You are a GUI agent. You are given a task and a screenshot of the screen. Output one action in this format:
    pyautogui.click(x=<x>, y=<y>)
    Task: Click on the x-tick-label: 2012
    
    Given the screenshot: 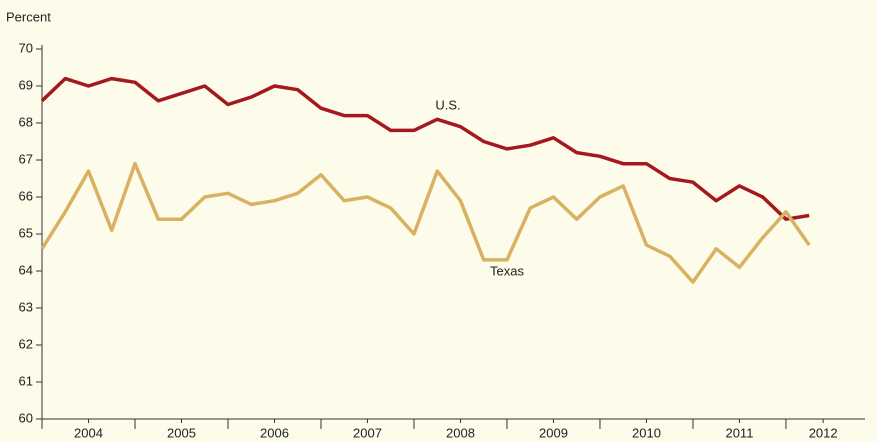 What is the action you would take?
    pyautogui.click(x=823, y=432)
    